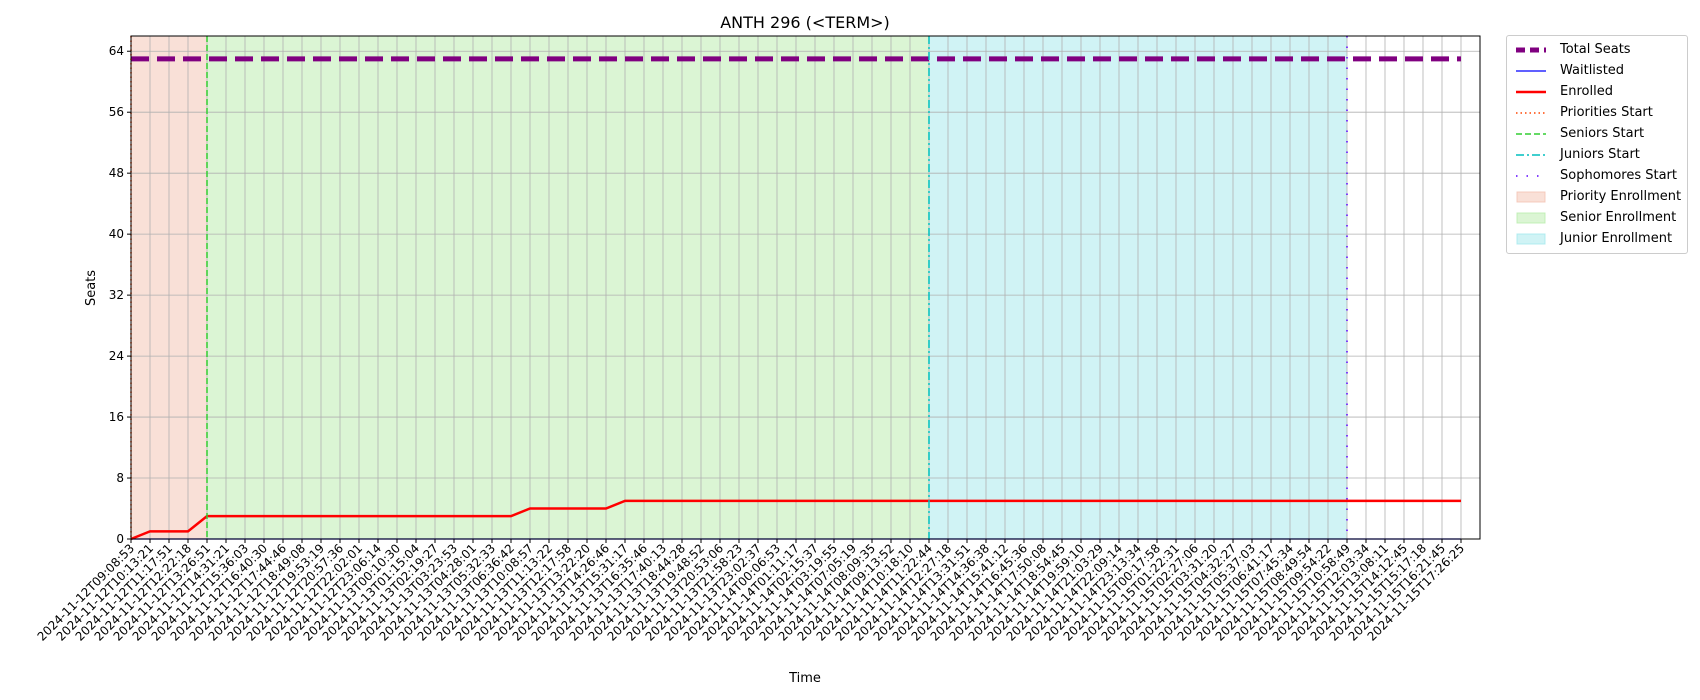  Describe the element at coordinates (1600, 154) in the screenshot. I see `legend-label: Juniors Start` at that location.